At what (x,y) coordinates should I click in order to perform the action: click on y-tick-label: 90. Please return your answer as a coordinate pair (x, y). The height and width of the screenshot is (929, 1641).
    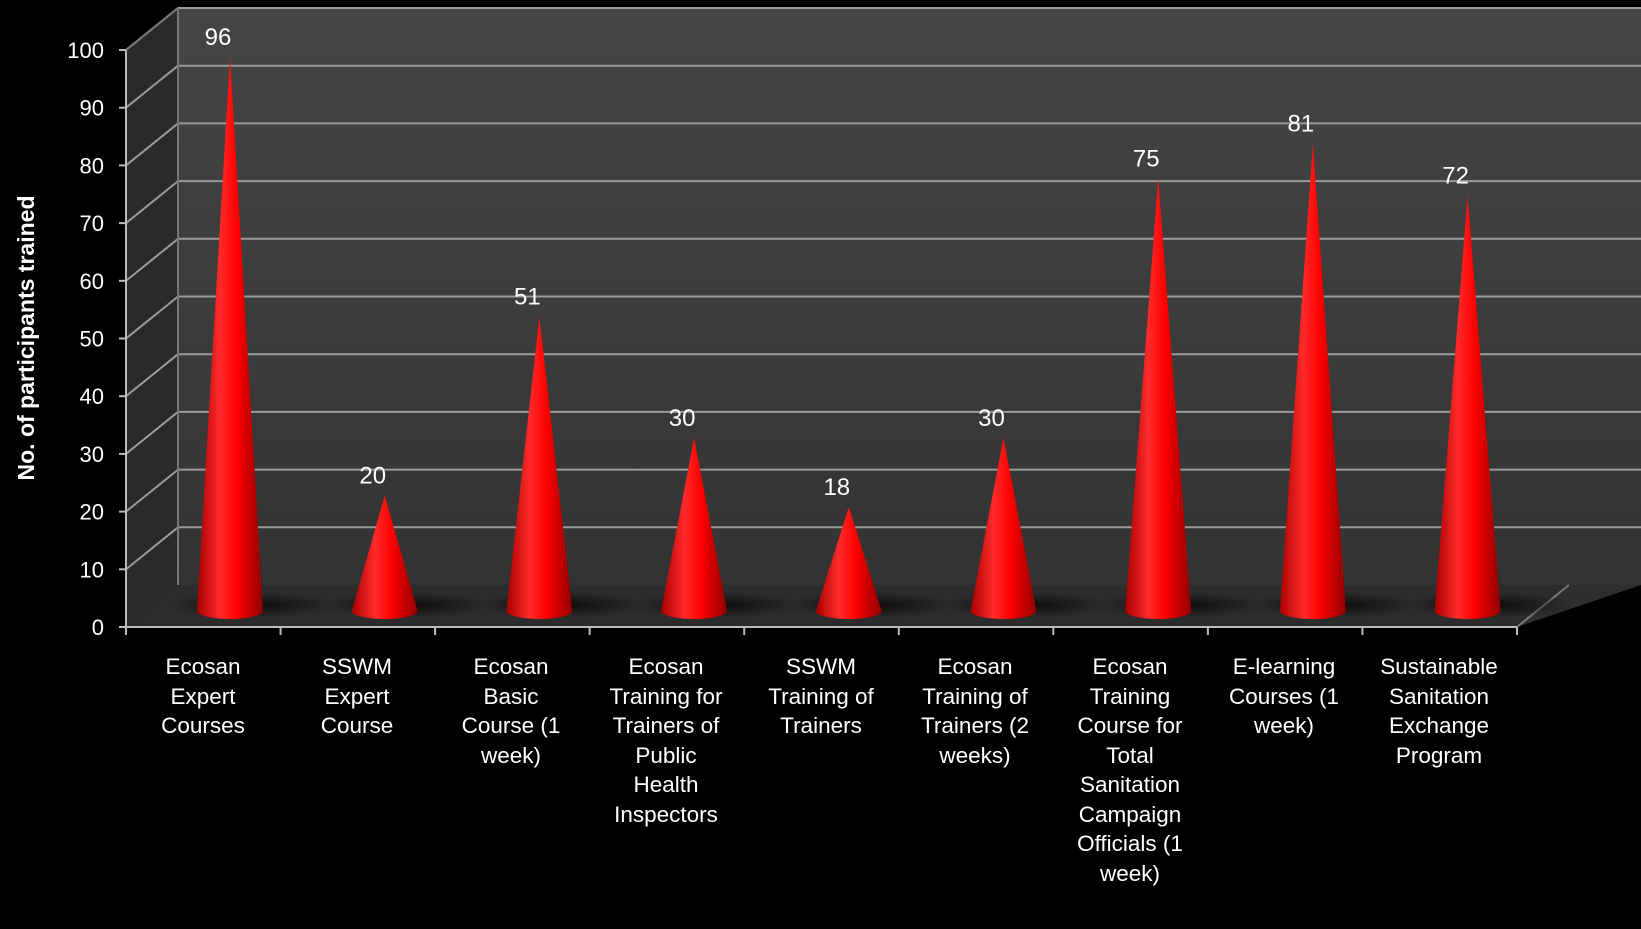
    Looking at the image, I should click on (92, 108).